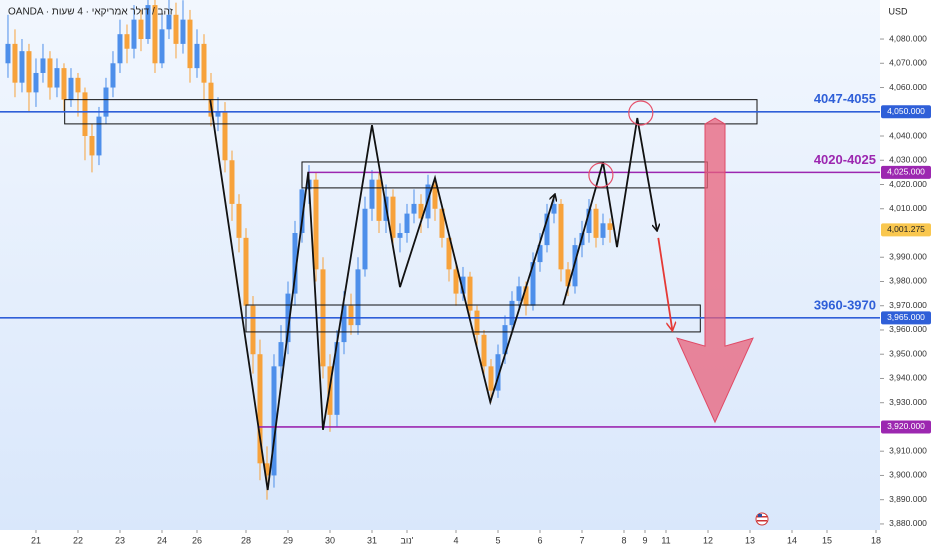  What do you see at coordinates (845, 159) in the screenshot?
I see `zone-label: 4020-4025` at bounding box center [845, 159].